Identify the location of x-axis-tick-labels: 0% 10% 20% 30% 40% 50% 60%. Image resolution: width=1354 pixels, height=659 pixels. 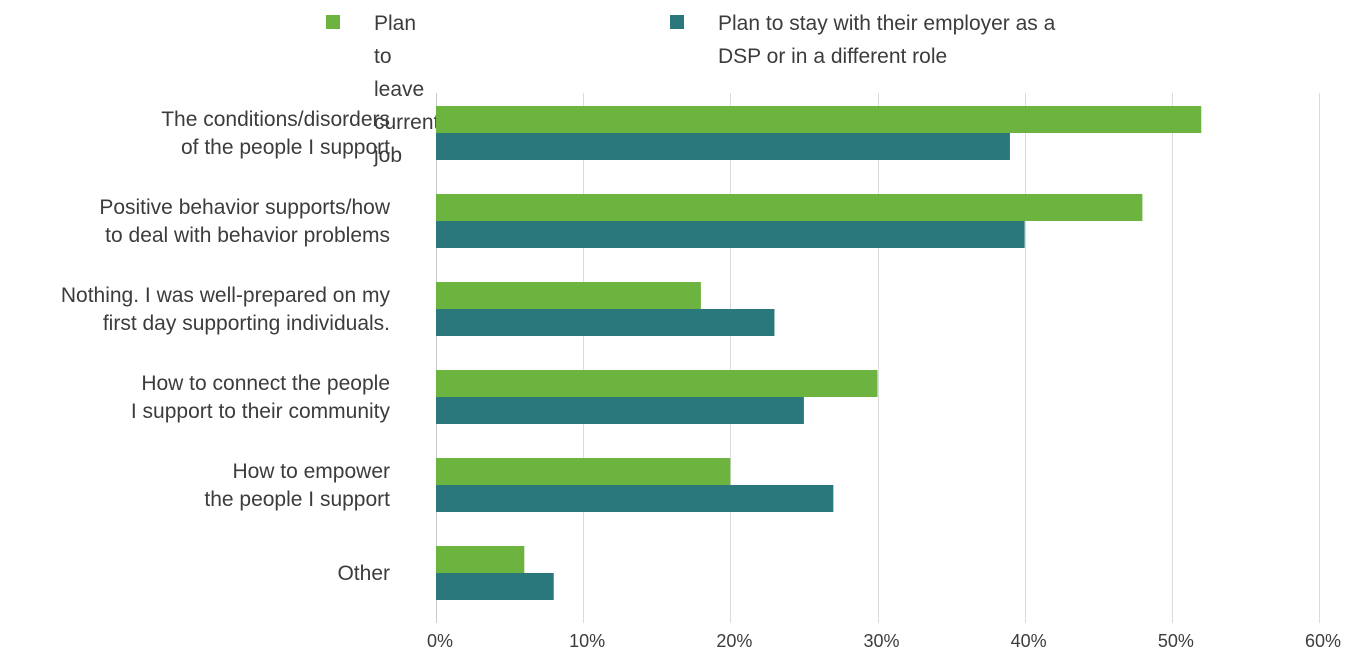
(884, 641).